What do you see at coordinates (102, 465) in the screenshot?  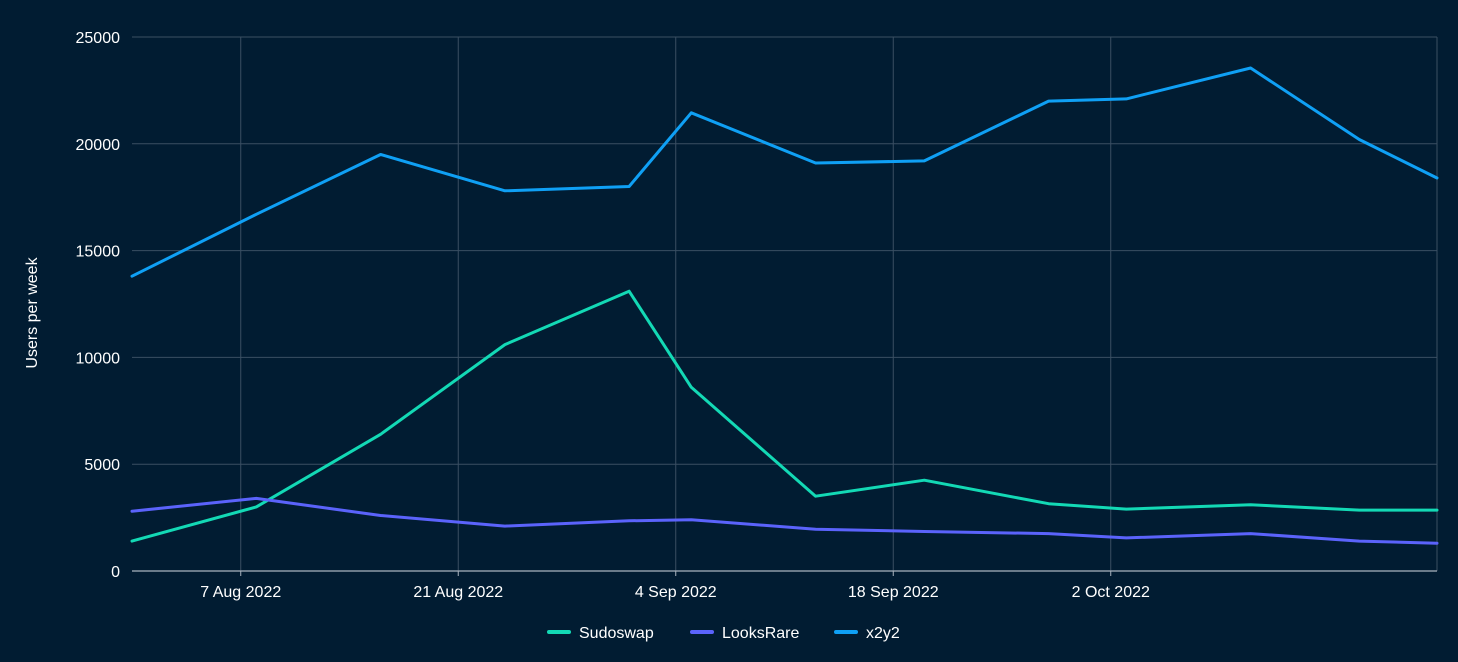 I see `y-tick-label: 5000` at bounding box center [102, 465].